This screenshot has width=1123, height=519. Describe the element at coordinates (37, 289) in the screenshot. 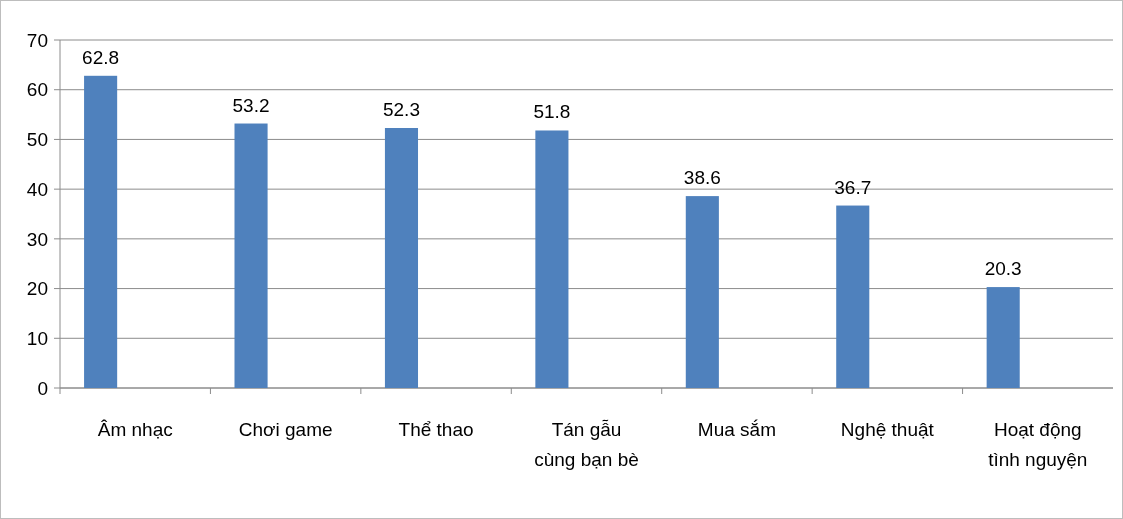

I see `y-tick-label: 20` at that location.